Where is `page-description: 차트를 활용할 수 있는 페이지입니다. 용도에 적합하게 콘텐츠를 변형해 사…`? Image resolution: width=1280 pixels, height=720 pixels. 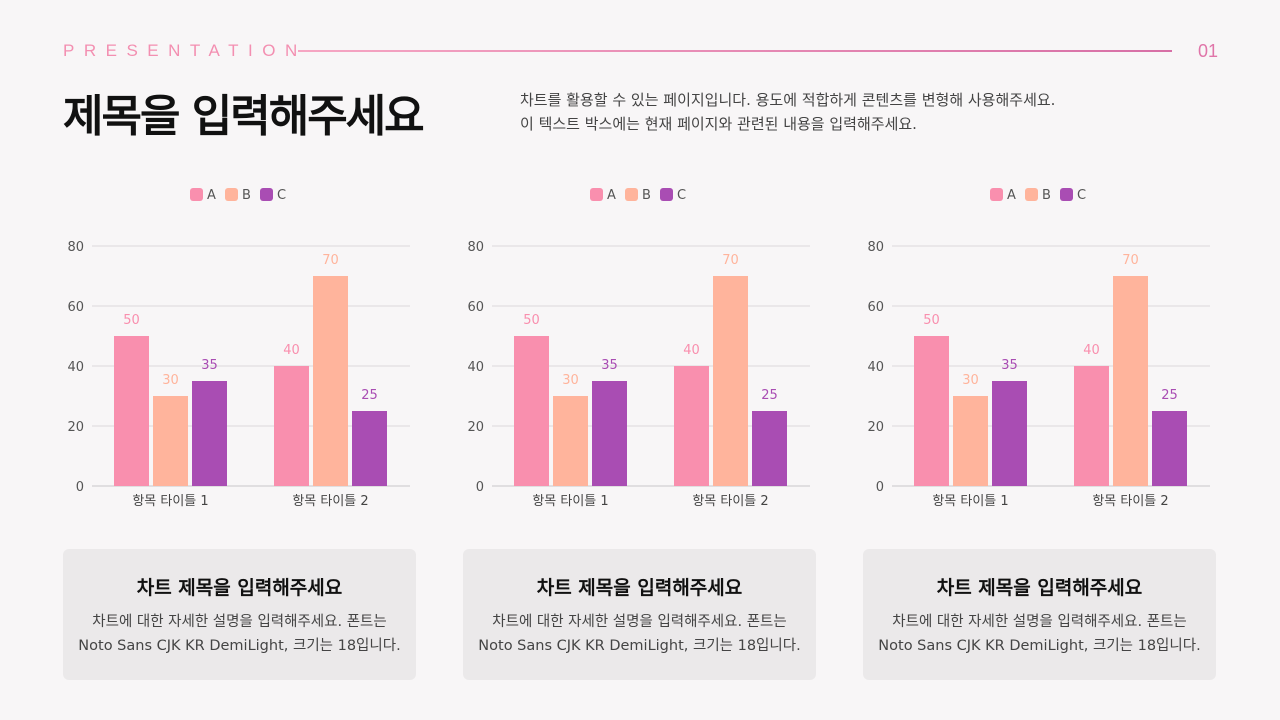 page-description: 차트를 활용할 수 있는 페이지입니다. 용도에 적합하게 콘텐츠를 변형해 사… is located at coordinates (787, 112).